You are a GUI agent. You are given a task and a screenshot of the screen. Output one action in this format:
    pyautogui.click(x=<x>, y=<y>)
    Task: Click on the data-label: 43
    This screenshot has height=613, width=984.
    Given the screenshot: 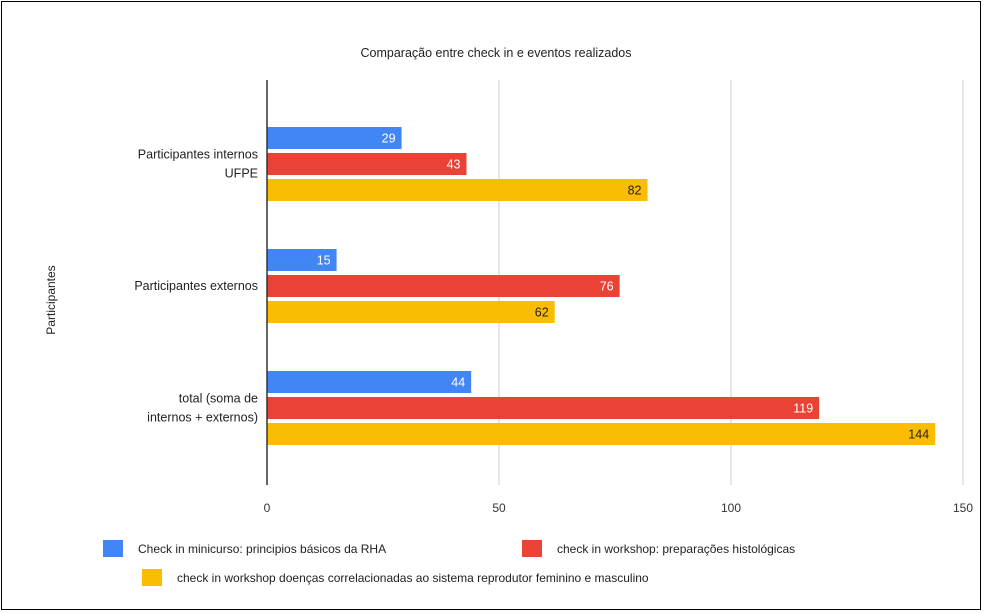 What is the action you would take?
    pyautogui.click(x=454, y=165)
    